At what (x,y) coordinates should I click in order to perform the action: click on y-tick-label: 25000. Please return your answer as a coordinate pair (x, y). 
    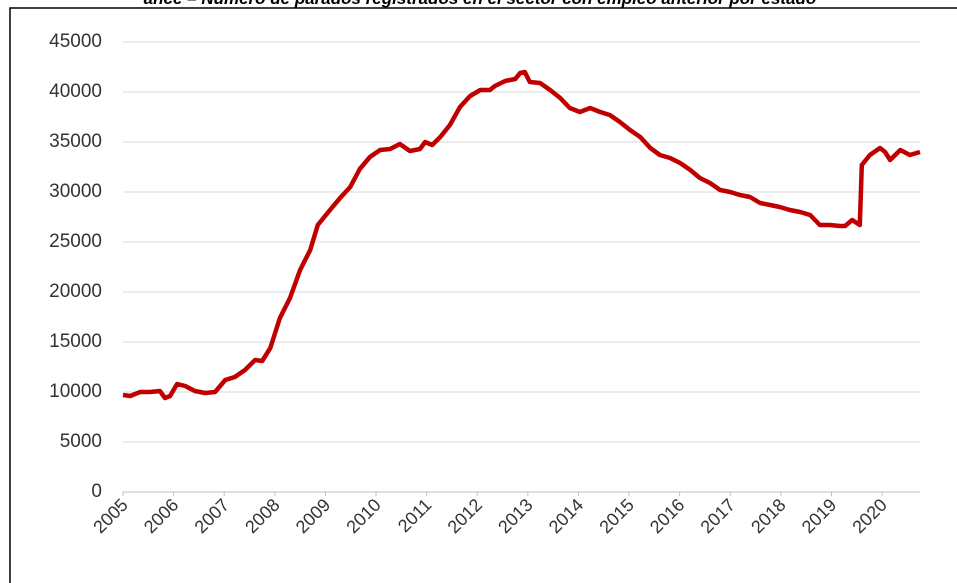
    Looking at the image, I should click on (75, 241).